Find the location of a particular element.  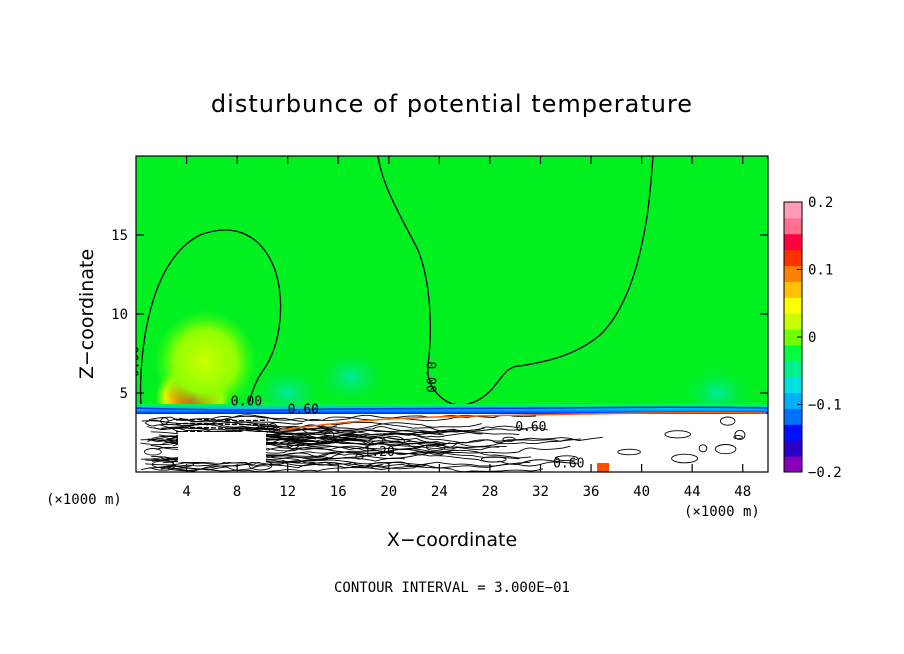

calm-region is located at coordinates (222, 447).